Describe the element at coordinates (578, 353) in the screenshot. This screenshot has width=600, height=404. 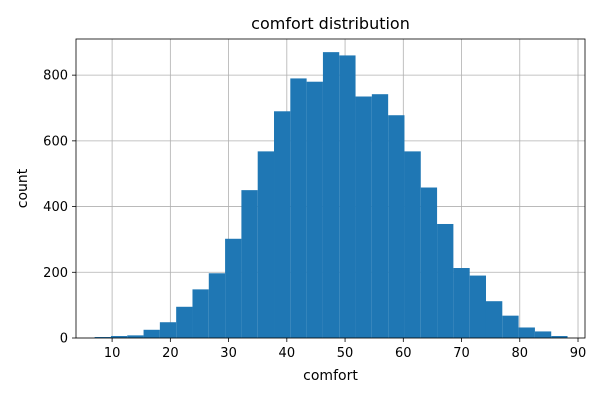
I see `x-tick-label: 90` at that location.